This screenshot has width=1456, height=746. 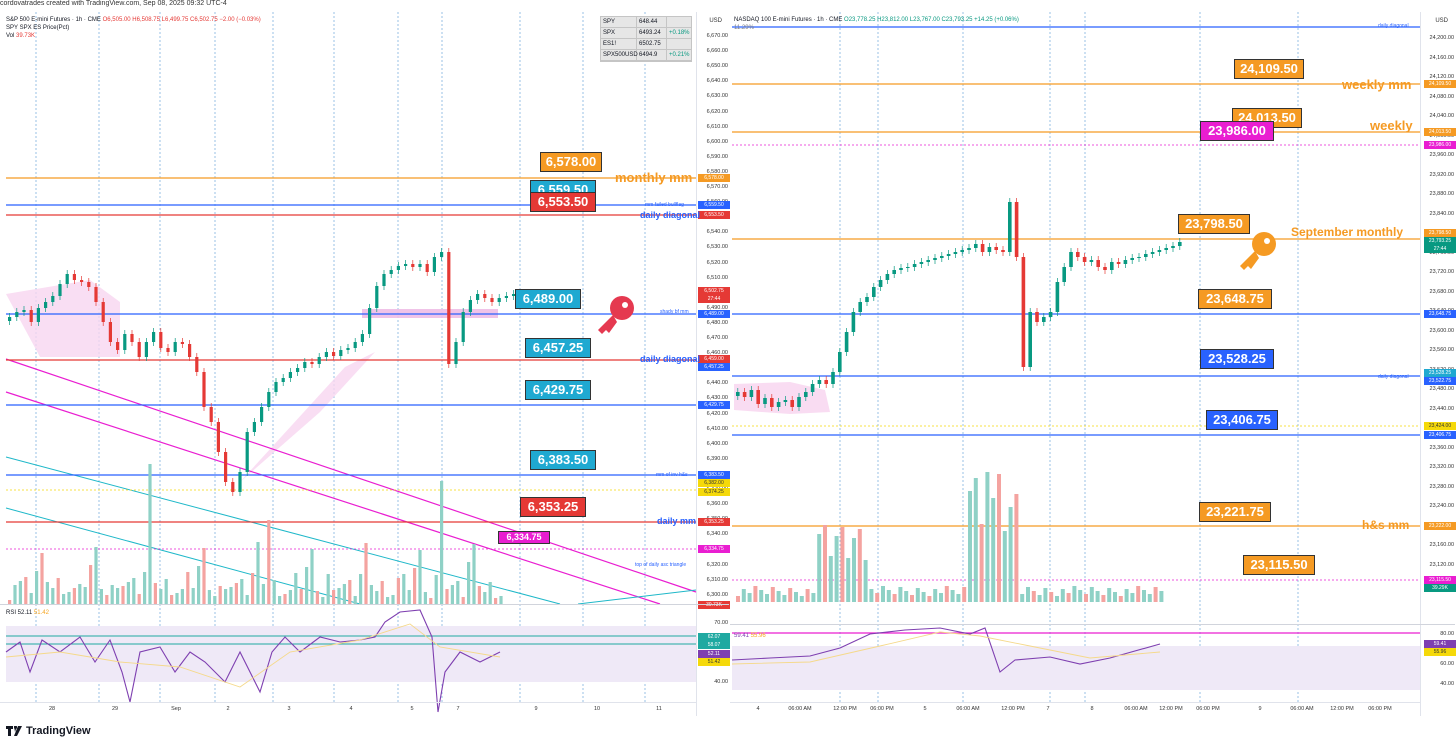 What do you see at coordinates (364, 604) in the screenshot?
I see `es-pane-divider` at bounding box center [364, 604].